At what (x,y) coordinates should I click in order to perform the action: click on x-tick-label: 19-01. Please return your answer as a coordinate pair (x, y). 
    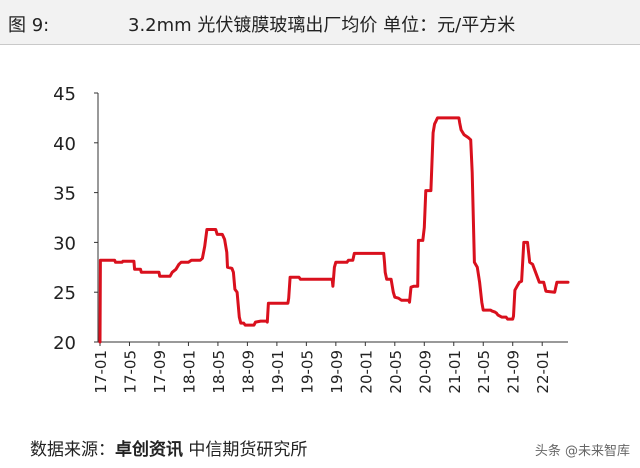
    Looking at the image, I should click on (278, 372).